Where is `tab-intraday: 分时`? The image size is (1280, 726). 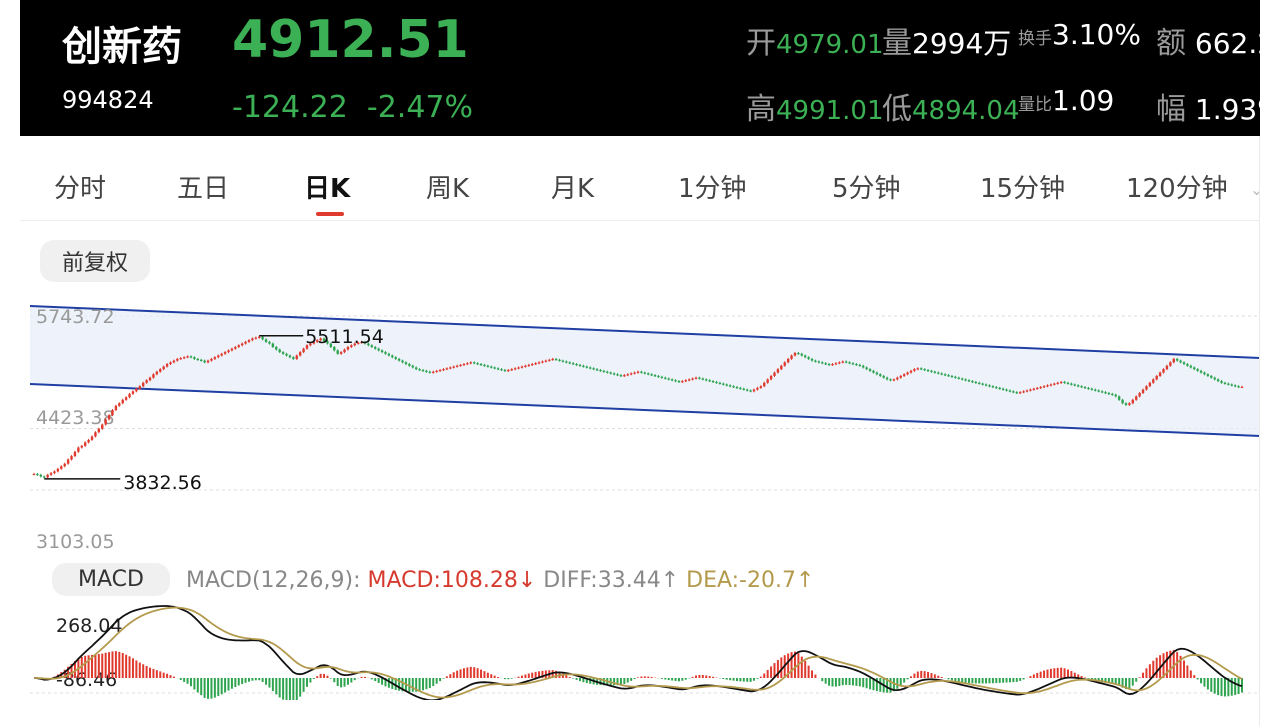 tab-intraday: 分时 is located at coordinates (80, 189).